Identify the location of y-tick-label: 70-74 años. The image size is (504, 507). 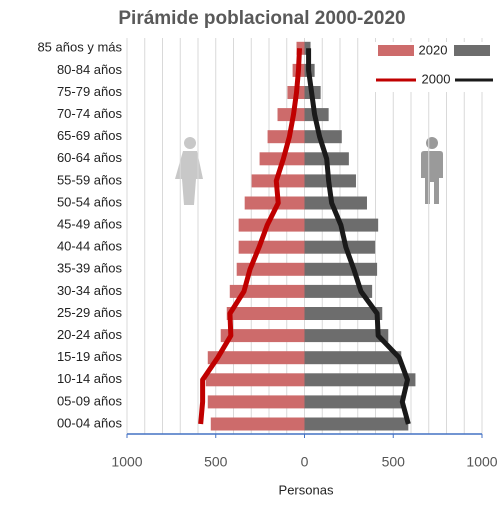
(90, 113).